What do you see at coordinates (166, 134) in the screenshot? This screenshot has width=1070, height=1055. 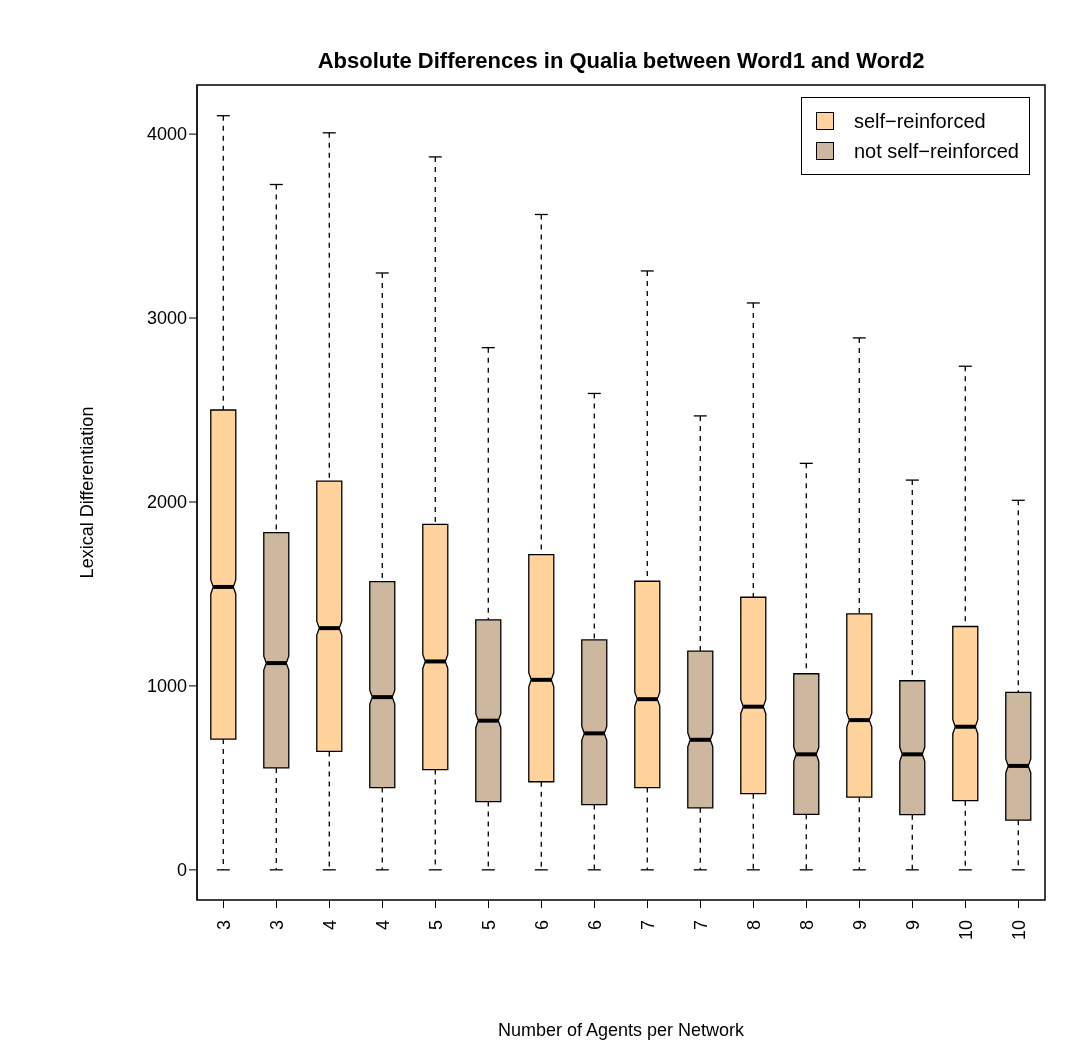 I see `y-tick-label: 4000` at bounding box center [166, 134].